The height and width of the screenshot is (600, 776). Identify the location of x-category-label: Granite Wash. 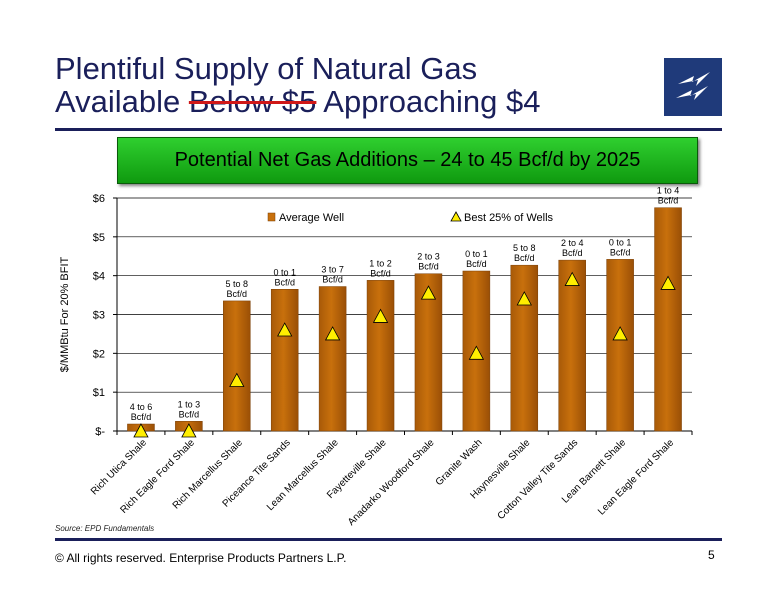
(459, 462).